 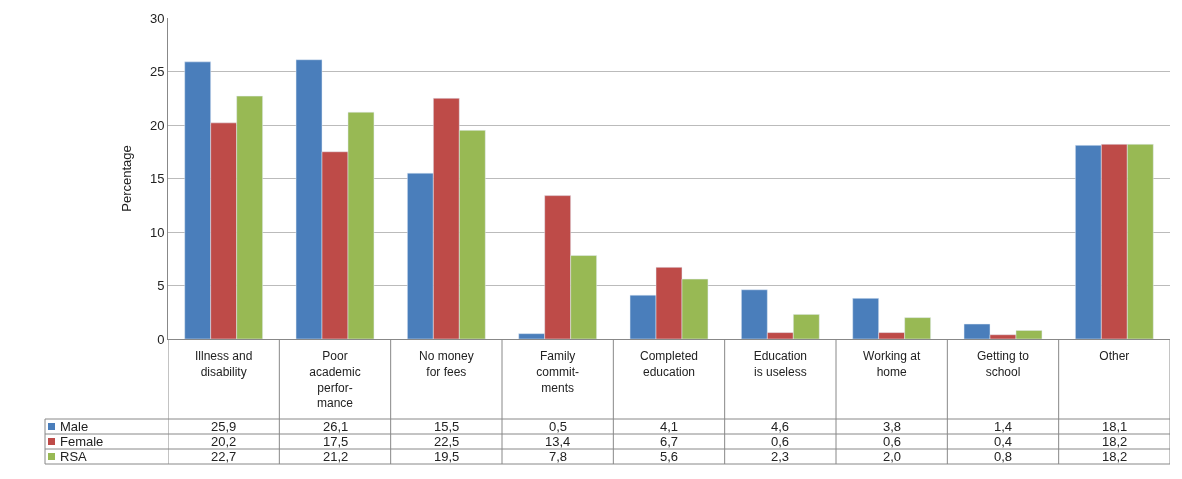 What do you see at coordinates (336, 456) in the screenshot?
I see `data-label: 21,2` at bounding box center [336, 456].